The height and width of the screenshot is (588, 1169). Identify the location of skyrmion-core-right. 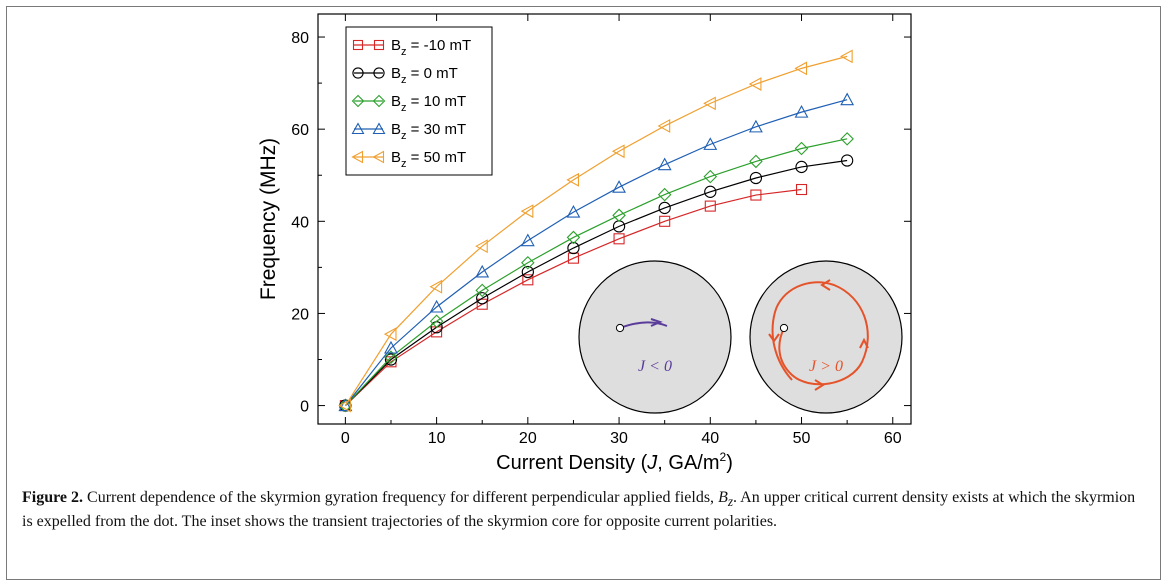
(784, 328).